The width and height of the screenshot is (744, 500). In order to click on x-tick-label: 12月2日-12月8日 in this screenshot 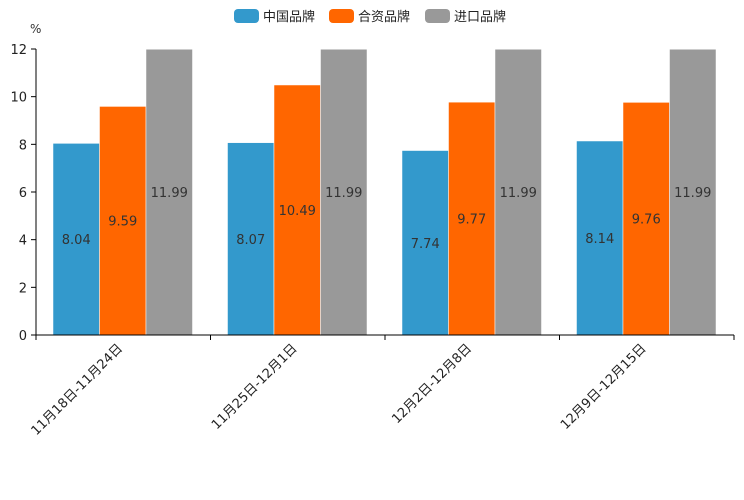, I will do `click(432, 384)`.